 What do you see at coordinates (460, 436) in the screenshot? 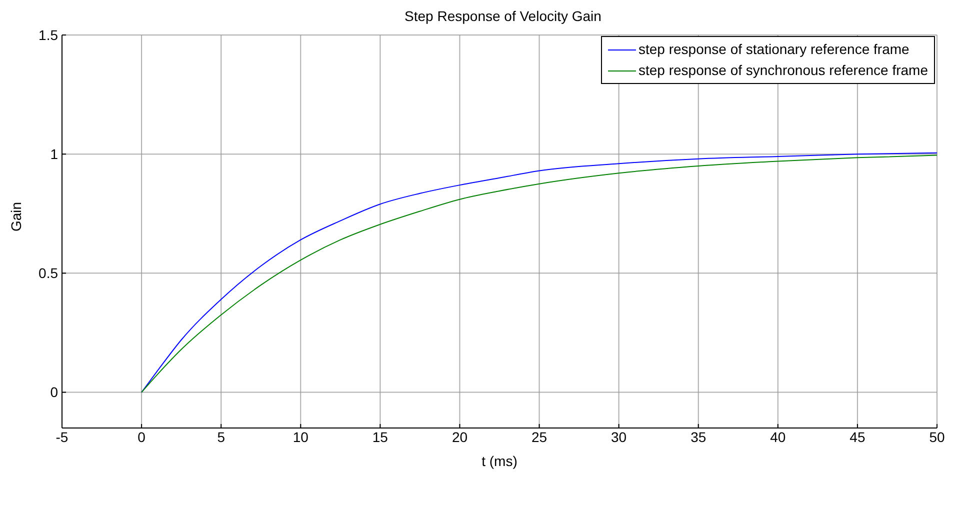
I see `x-tick-label: 20` at bounding box center [460, 436].